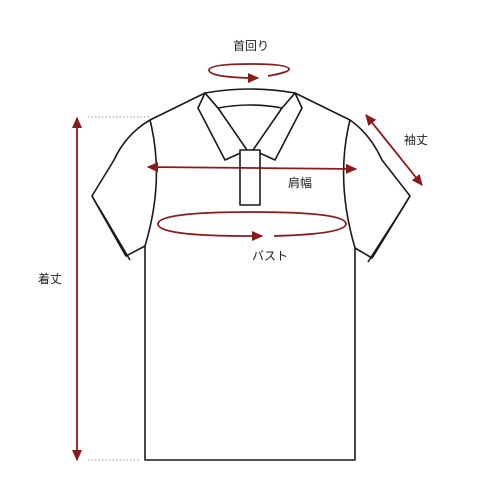 The width and height of the screenshot is (500, 500). Describe the element at coordinates (111, 228) in the screenshot. I see `left-sleeve-cuff` at that location.